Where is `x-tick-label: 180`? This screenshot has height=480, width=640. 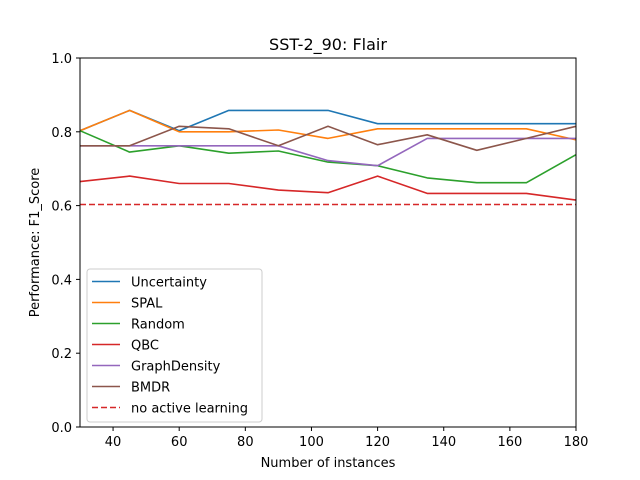 x-tick-label: 180 is located at coordinates (576, 442).